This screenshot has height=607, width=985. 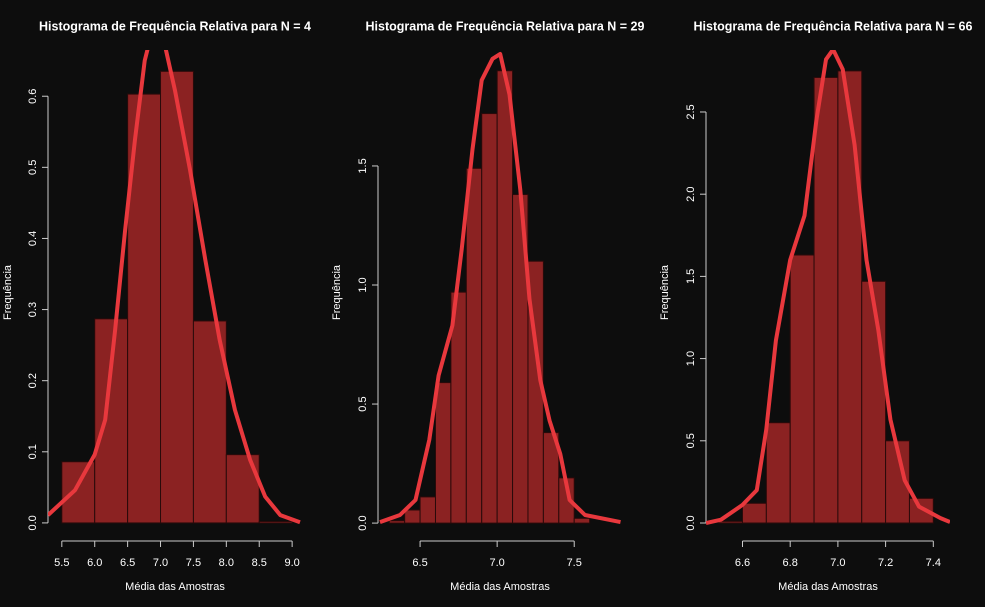 What do you see at coordinates (226, 563) in the screenshot?
I see `x-tick-label: 8.0` at bounding box center [226, 563].